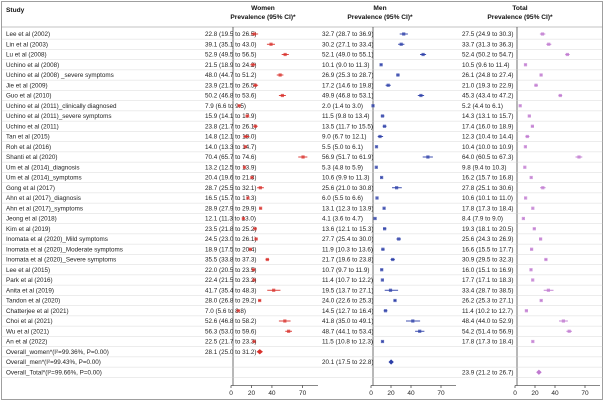 The height and width of the screenshot is (410, 605). I want to click on overall-label: Overall_men*(I²=99.43%, P=0.00), so click(53, 362).